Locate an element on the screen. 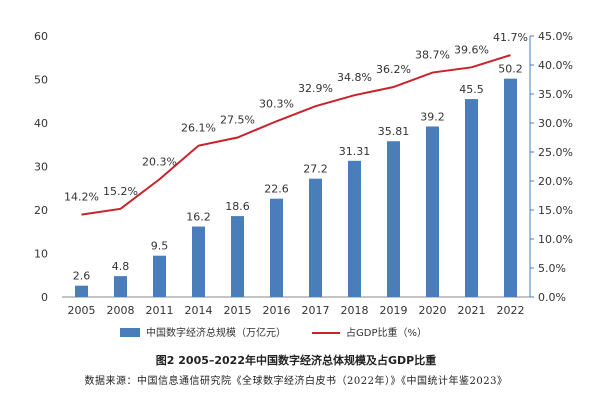 The height and width of the screenshot is (402, 592). bar-value-label: 2.6 is located at coordinates (82, 276).